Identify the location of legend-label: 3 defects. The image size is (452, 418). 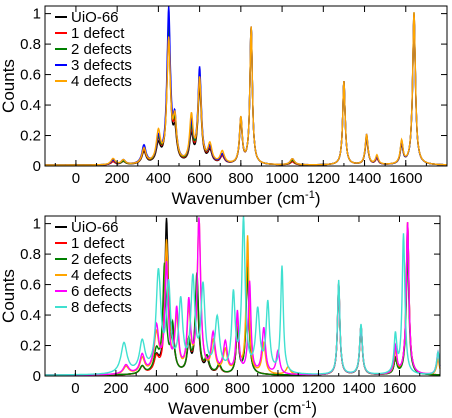
(101, 65).